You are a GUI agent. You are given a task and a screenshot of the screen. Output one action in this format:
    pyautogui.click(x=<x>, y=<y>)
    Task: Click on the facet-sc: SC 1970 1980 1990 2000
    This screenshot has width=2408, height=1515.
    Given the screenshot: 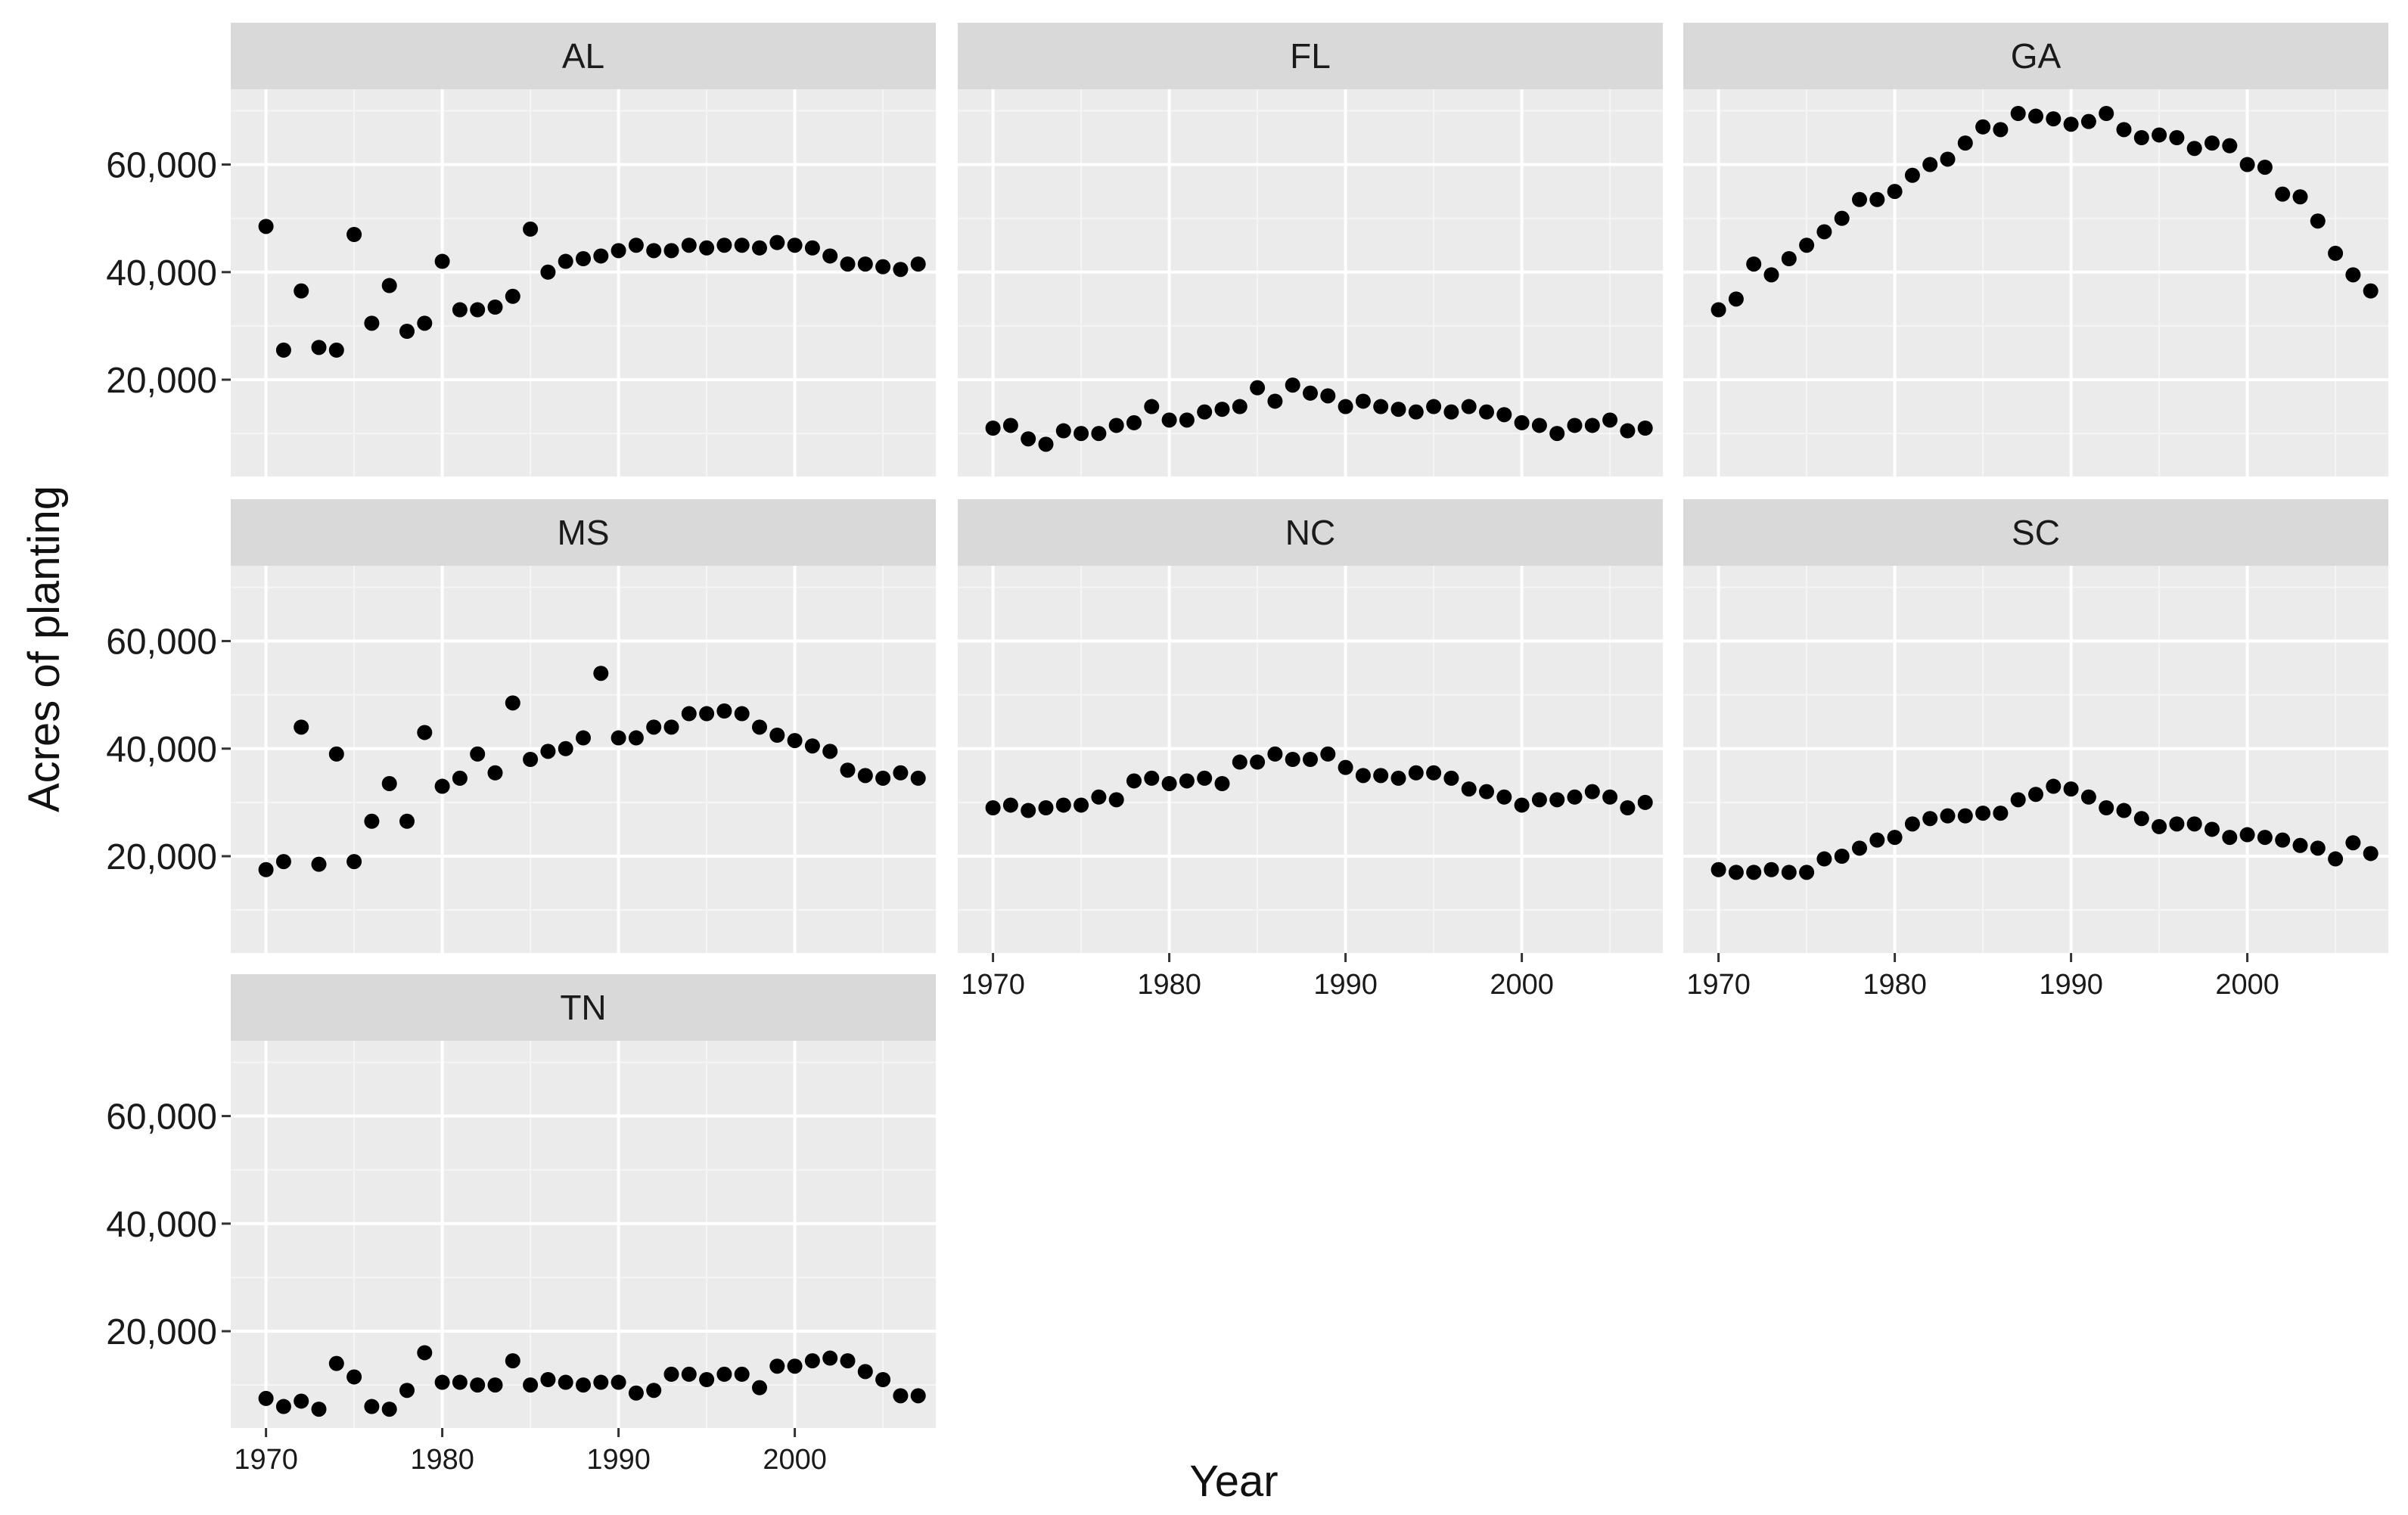 What is the action you would take?
    pyautogui.click(x=2035, y=750)
    